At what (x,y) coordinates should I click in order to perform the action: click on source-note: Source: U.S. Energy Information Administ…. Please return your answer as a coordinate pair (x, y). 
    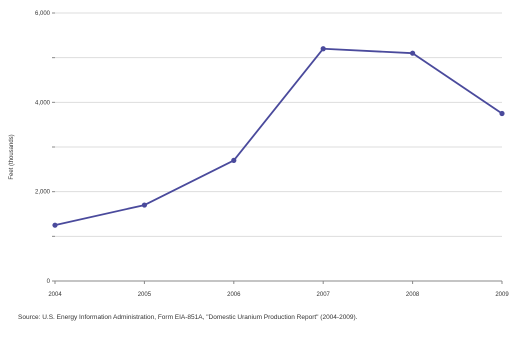
    Looking at the image, I should click on (188, 317).